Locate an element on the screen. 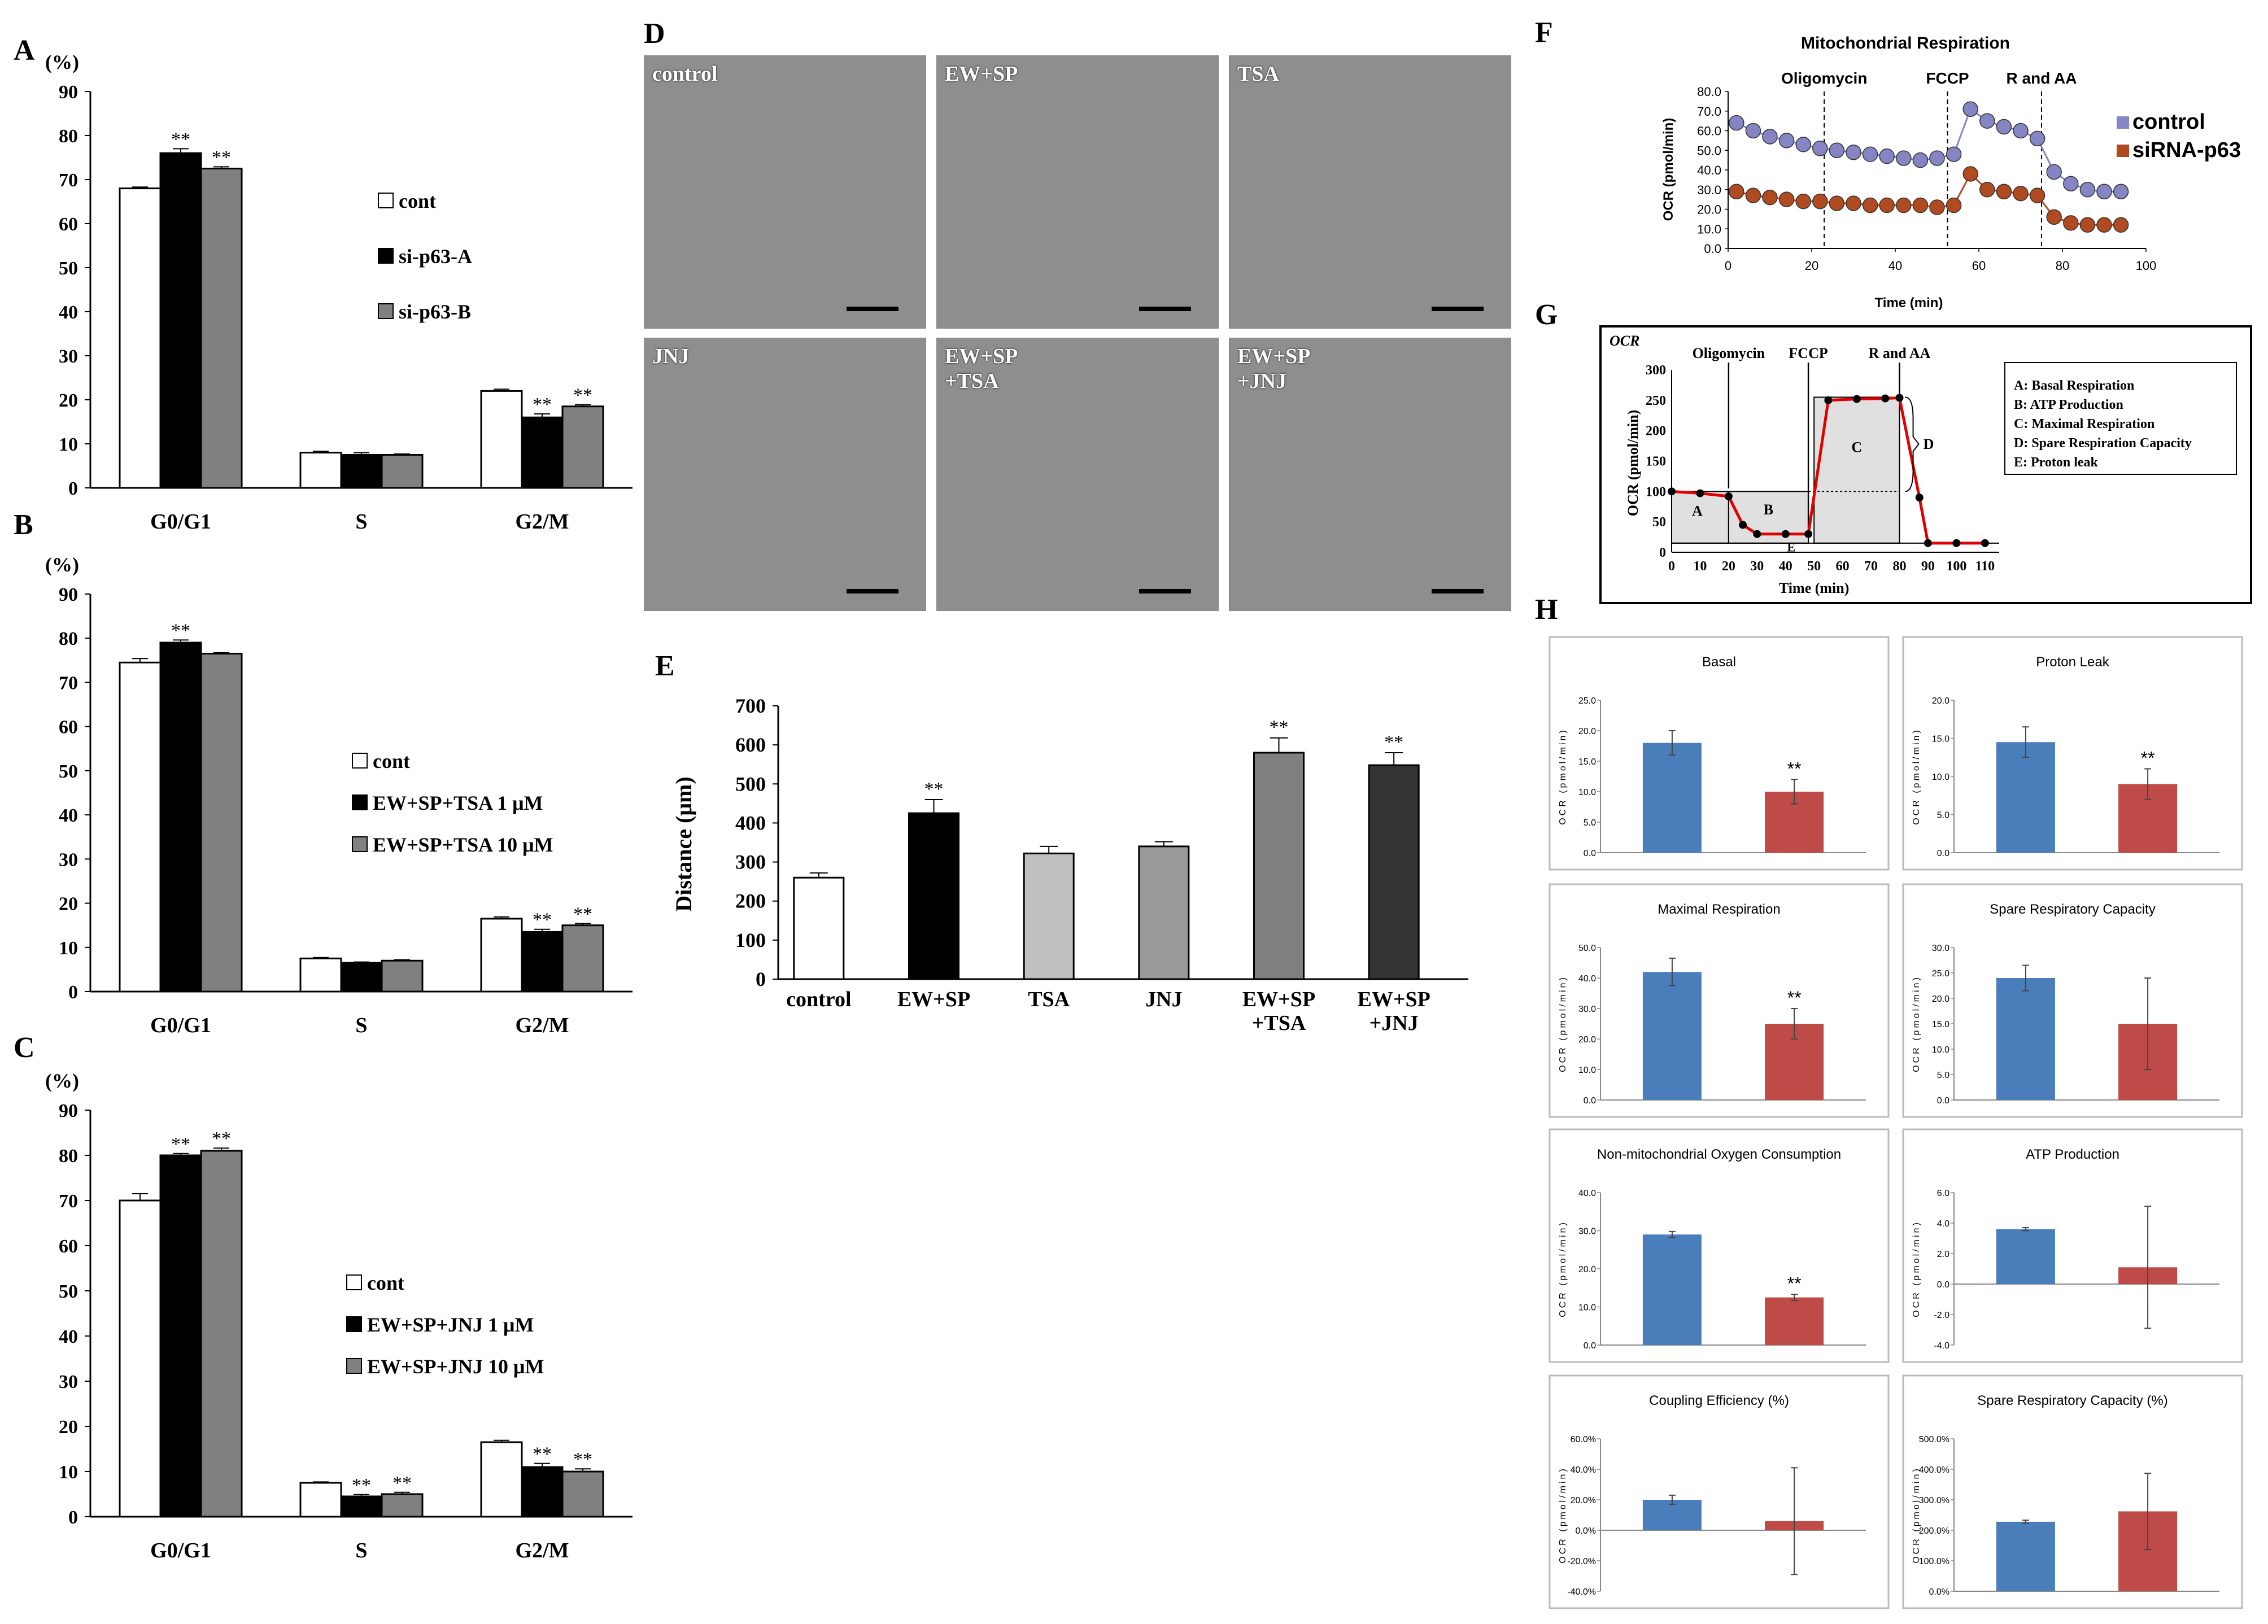 Image resolution: width=2268 pixels, height=1624 pixels. x-tick-label: 0 is located at coordinates (1728, 266).